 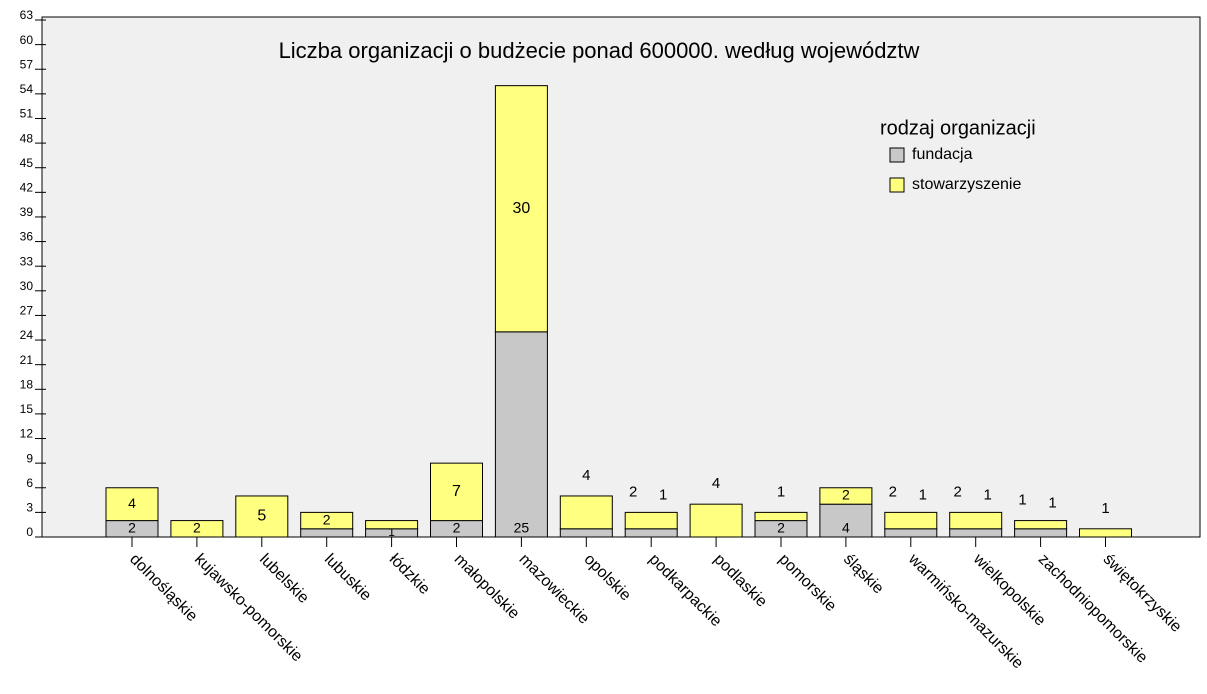 What do you see at coordinates (27, 163) in the screenshot?
I see `y-tick-label: 45` at bounding box center [27, 163].